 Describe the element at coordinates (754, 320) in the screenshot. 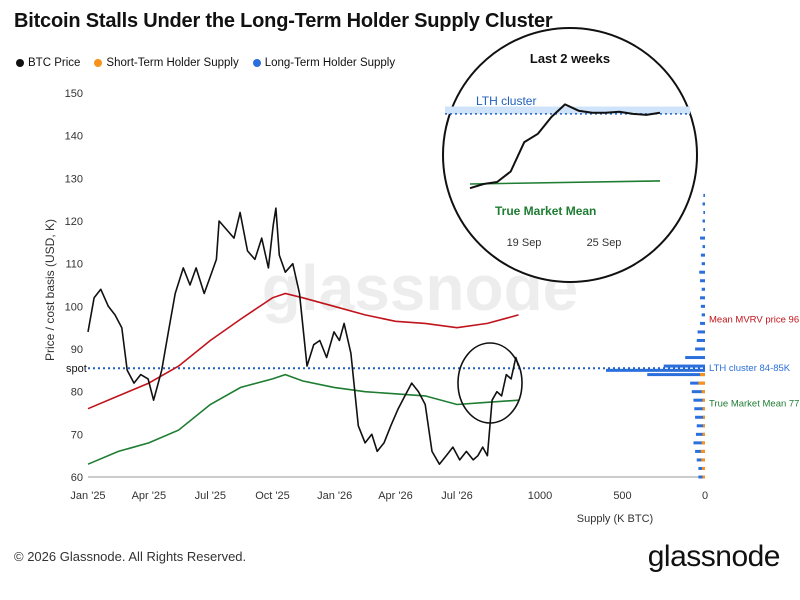

I see `annotation-mean-mvrv: Mean MVRV price 96.9K` at that location.